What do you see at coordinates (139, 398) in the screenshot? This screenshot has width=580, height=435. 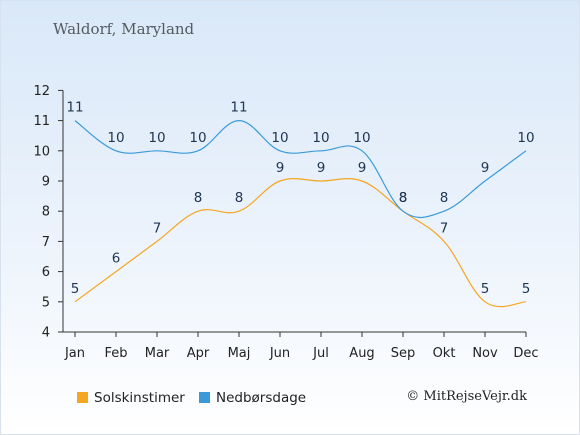 I see `legend-label-sunshine: Solskinstimer` at bounding box center [139, 398].